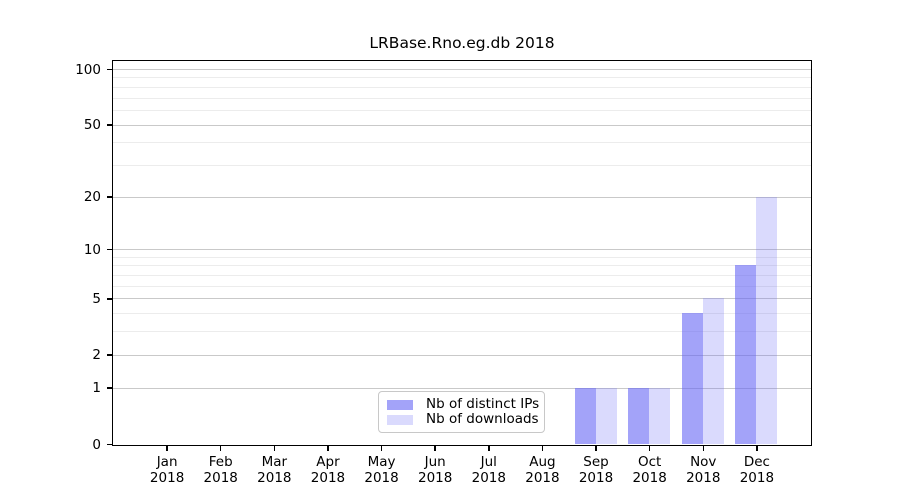 The height and width of the screenshot is (500, 900). I want to click on bar-nov-downloads, so click(713, 371).